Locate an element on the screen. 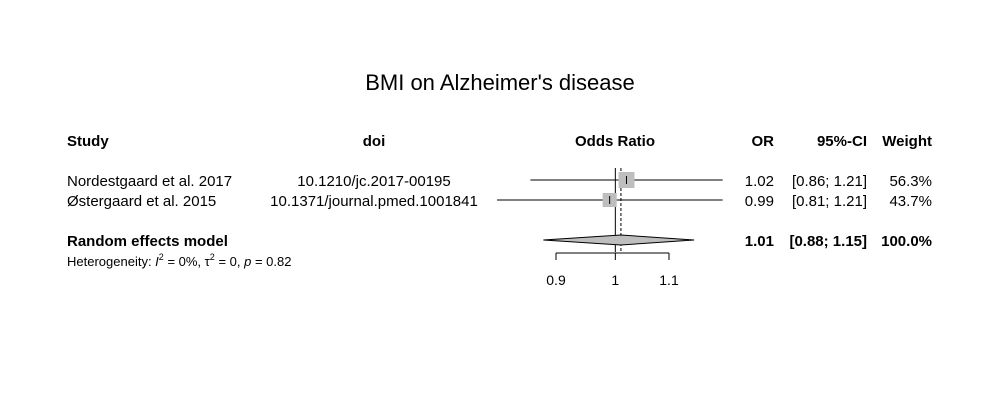 The height and width of the screenshot is (400, 1000). chart-title: BMI on Alzheimer's disease is located at coordinates (500, 82).